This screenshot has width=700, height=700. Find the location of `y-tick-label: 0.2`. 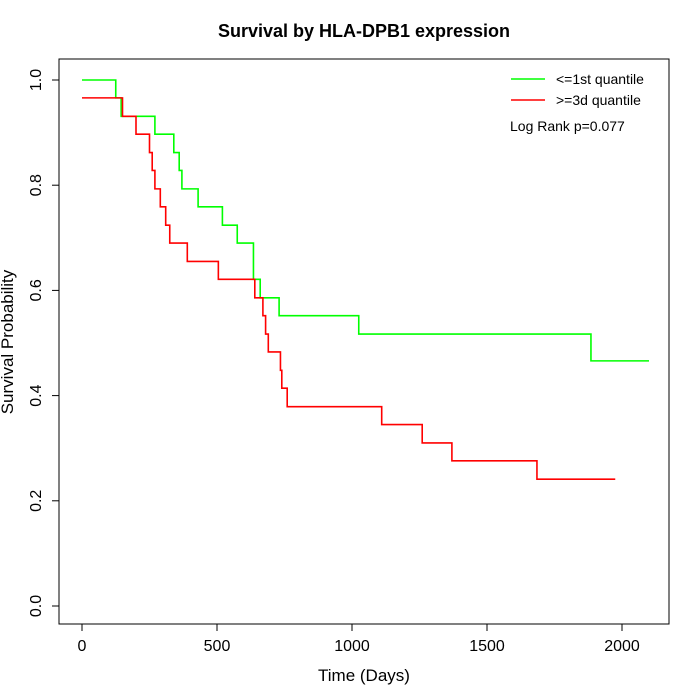

y-tick-label: 0.2 is located at coordinates (36, 501).